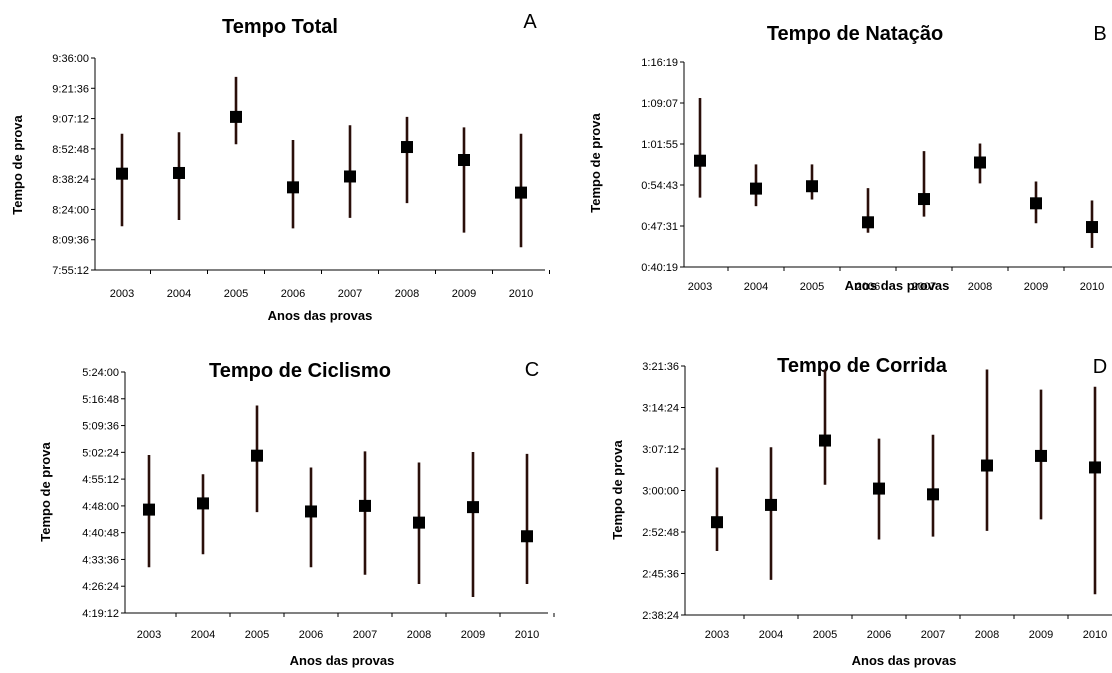 The image size is (1112, 673). Describe the element at coordinates (660, 575) in the screenshot. I see `y-tick-label: 2:45:36` at that location.